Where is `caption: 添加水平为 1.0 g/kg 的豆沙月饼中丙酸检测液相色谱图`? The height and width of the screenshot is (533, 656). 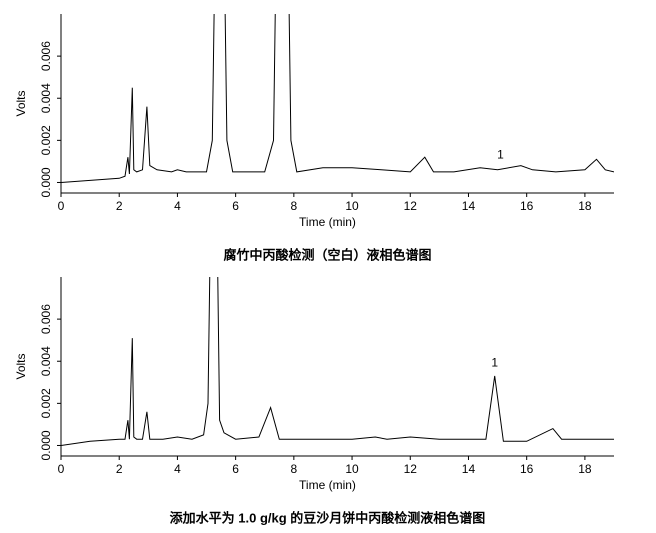
caption: 添加水平为 1.0 g/kg 的豆沙月饼中丙酸检测液相色谱图 is located at coordinates (328, 517).